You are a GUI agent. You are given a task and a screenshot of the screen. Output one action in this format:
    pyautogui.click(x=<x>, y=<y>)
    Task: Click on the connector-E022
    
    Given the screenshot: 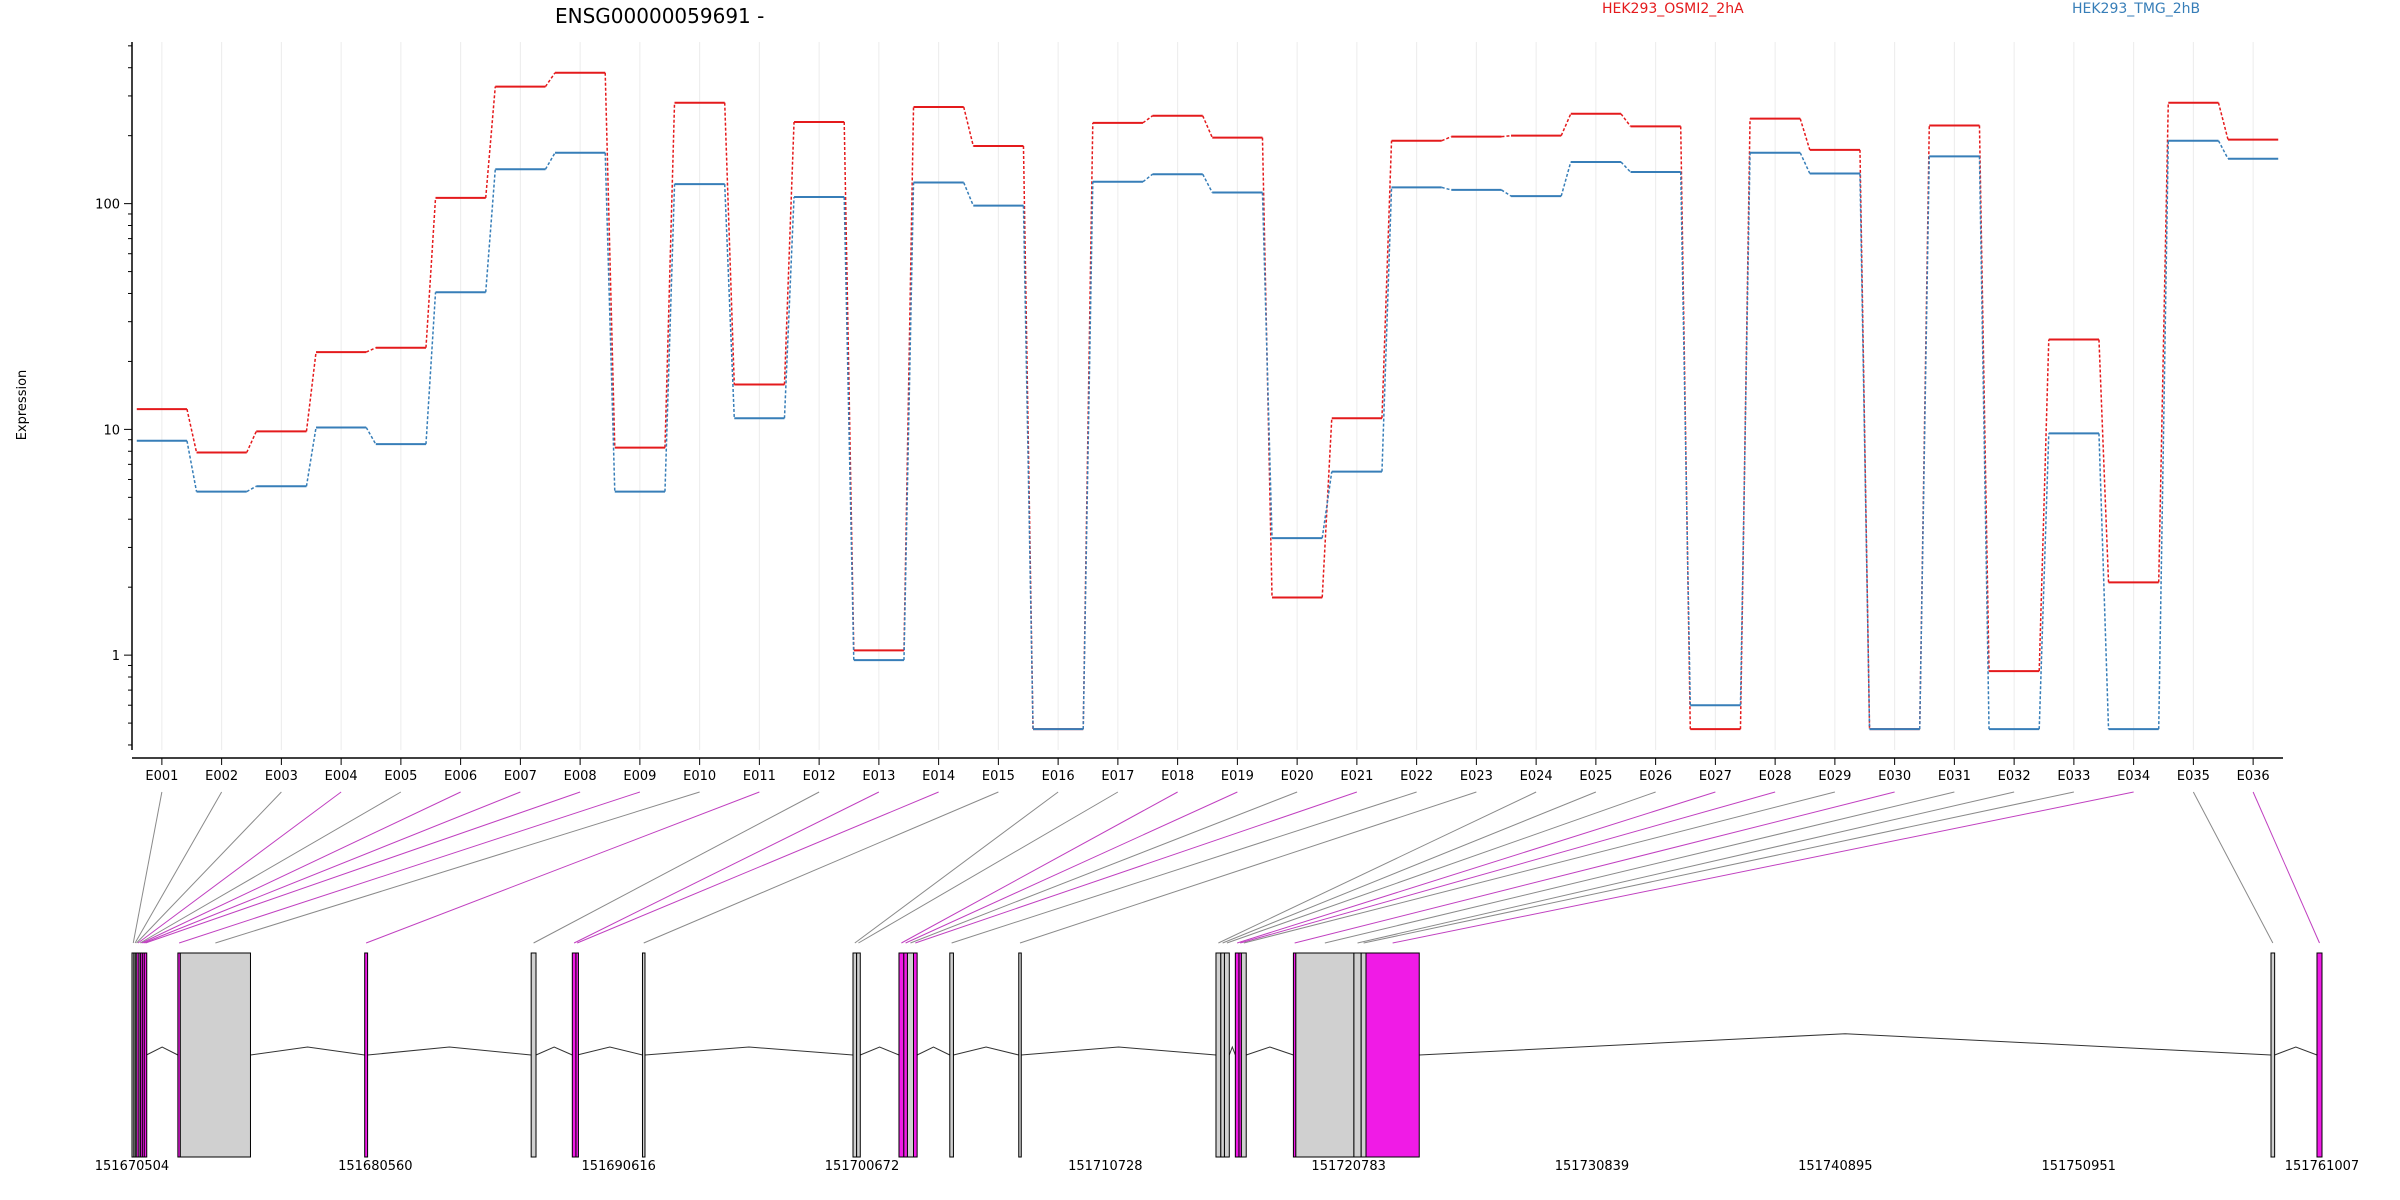 What is the action you would take?
    pyautogui.click(x=1184, y=867)
    